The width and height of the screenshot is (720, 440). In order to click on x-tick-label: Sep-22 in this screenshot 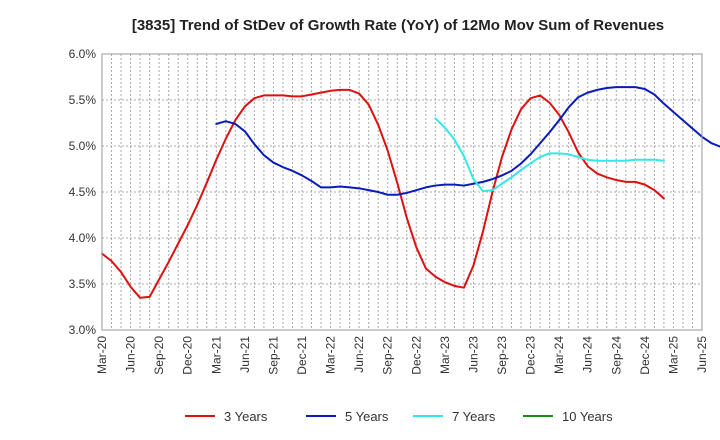, I will do `click(388, 355)`.